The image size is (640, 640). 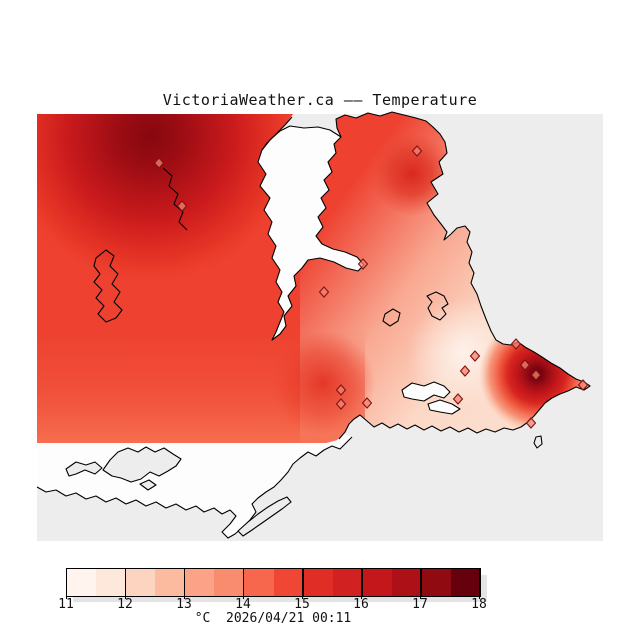 I want to click on lake-outlines, so click(x=271, y=247).